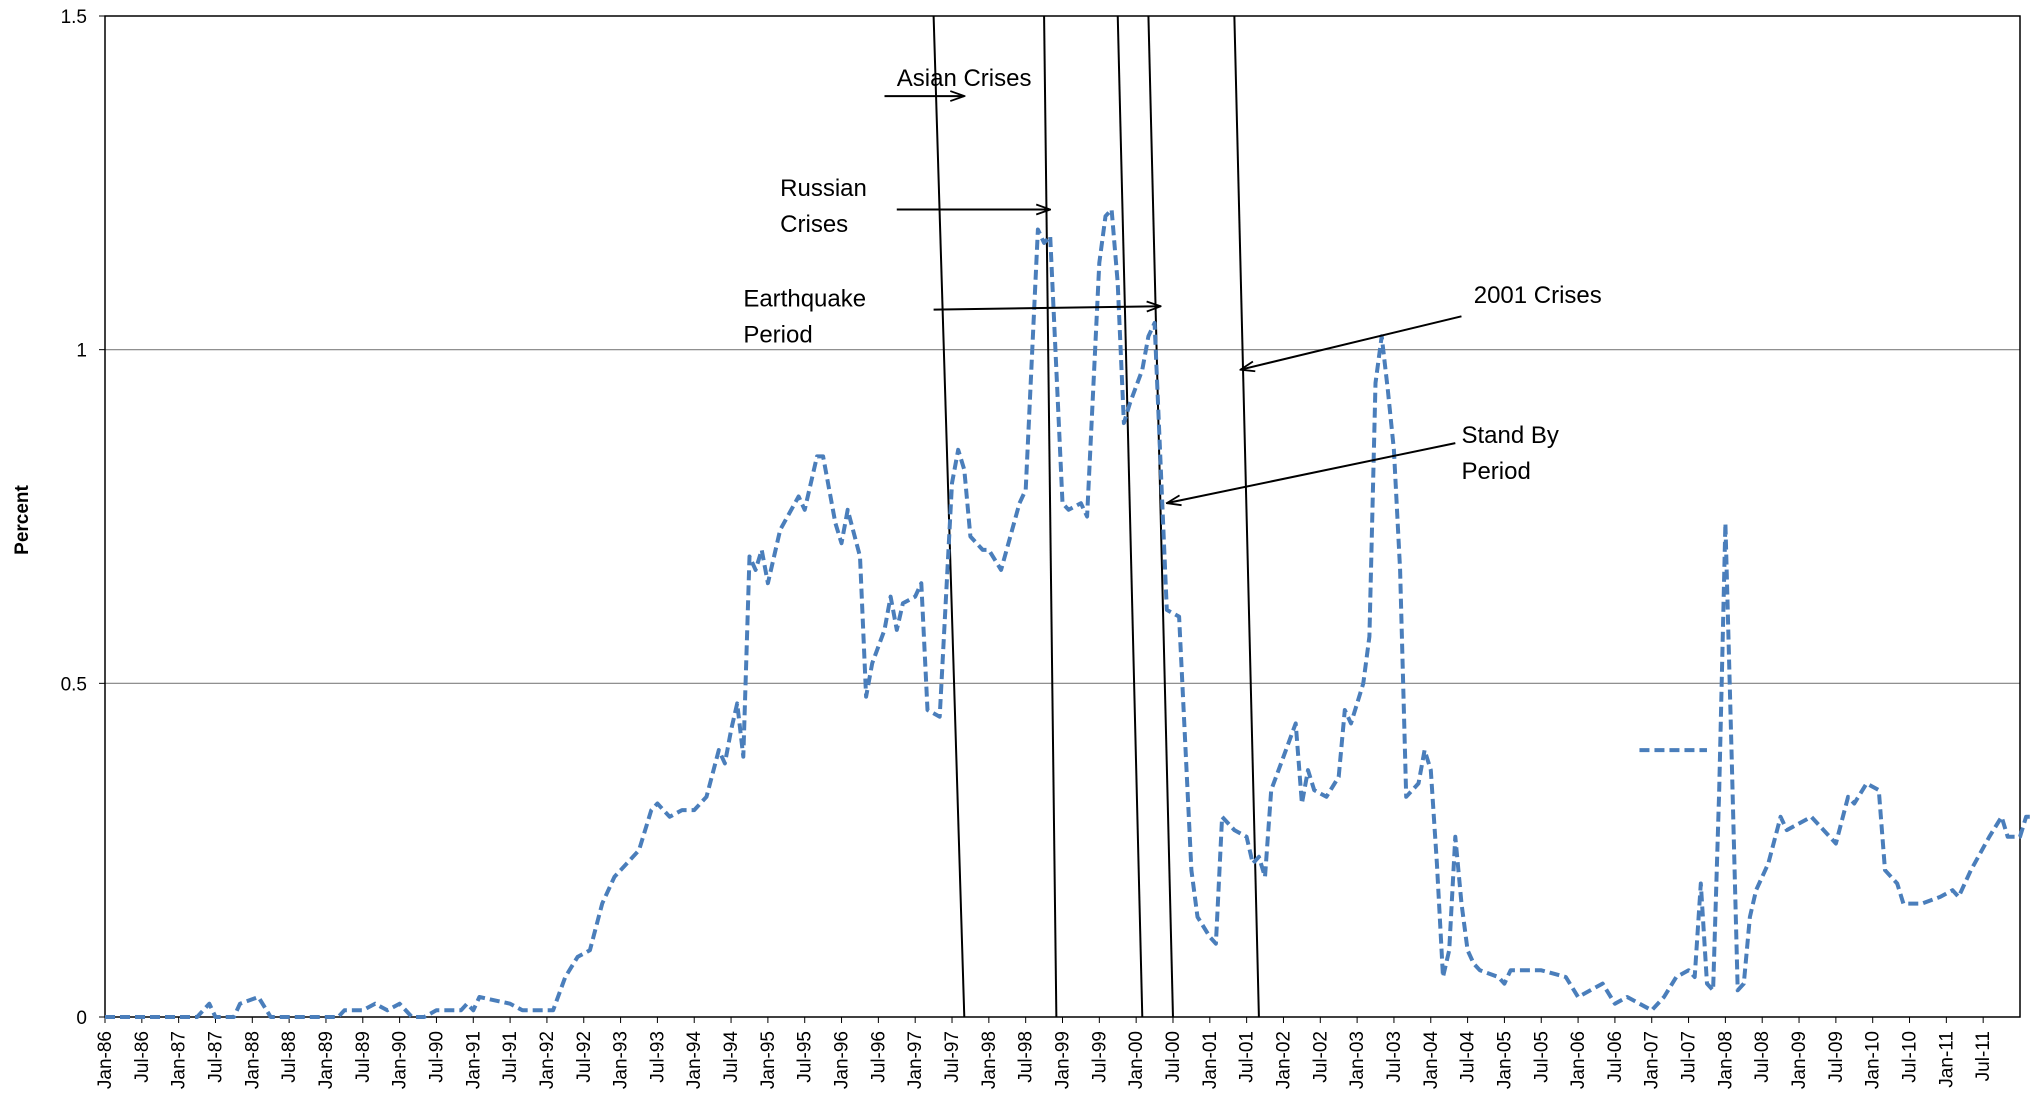 The height and width of the screenshot is (1109, 2031). I want to click on x-tick-label: Jul-93, so click(657, 1057).